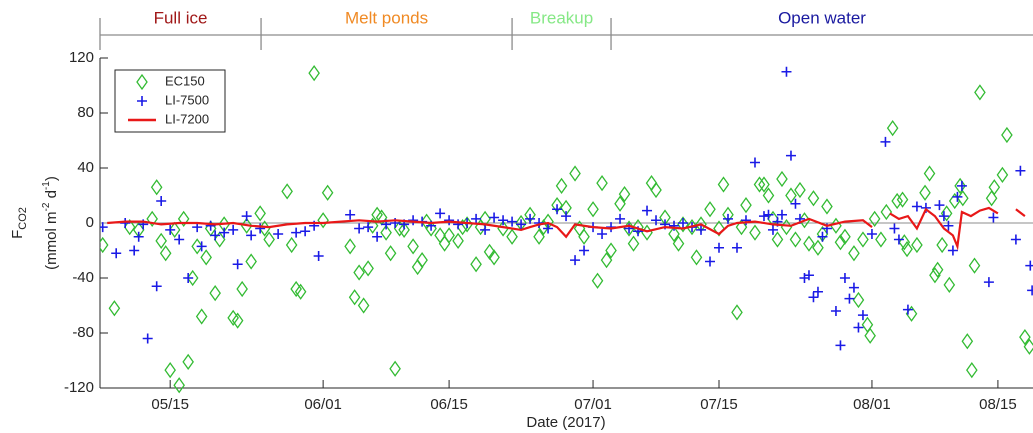 The height and width of the screenshot is (433, 1033). I want to click on phase-label: Full ice, so click(181, 17).